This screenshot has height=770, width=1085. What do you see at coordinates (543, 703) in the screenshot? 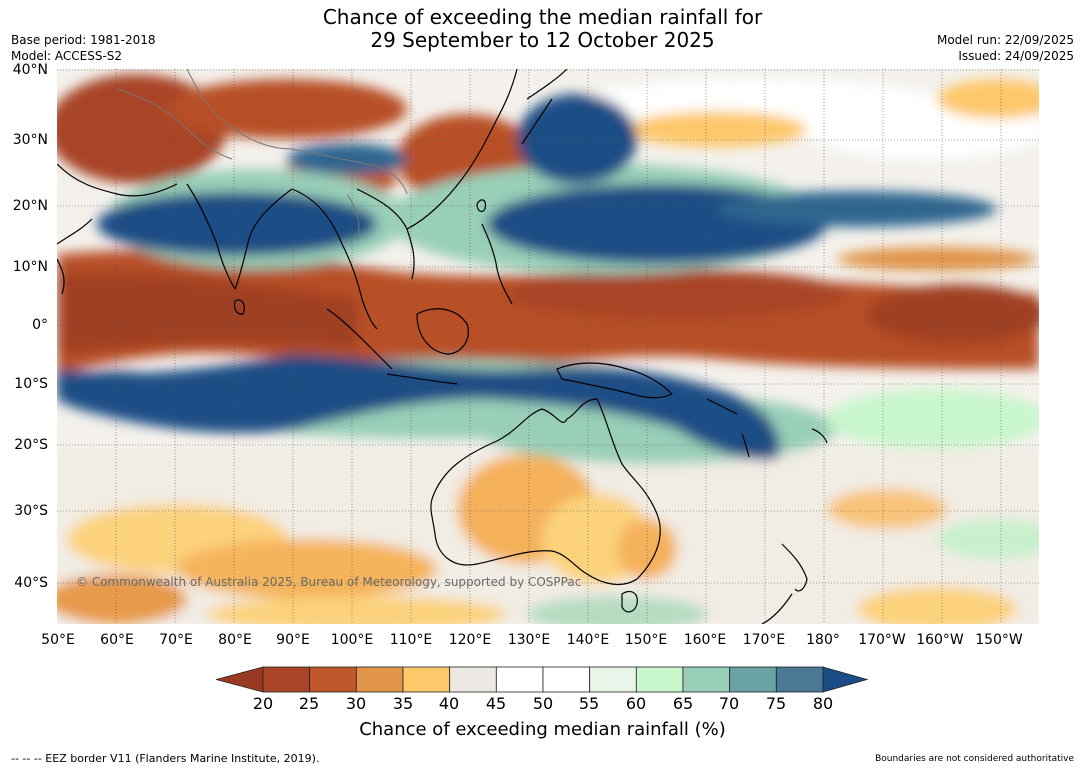
I see `cb-tick-50: 50` at bounding box center [543, 703].